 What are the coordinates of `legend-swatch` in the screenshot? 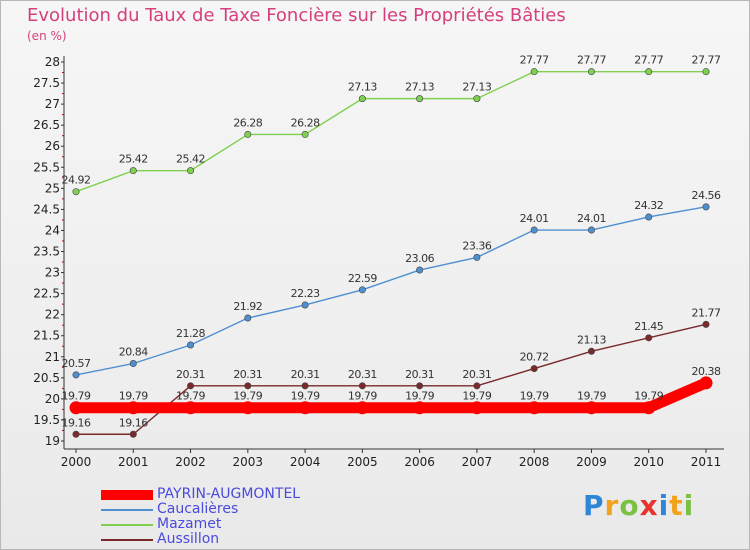 It's located at (127, 524).